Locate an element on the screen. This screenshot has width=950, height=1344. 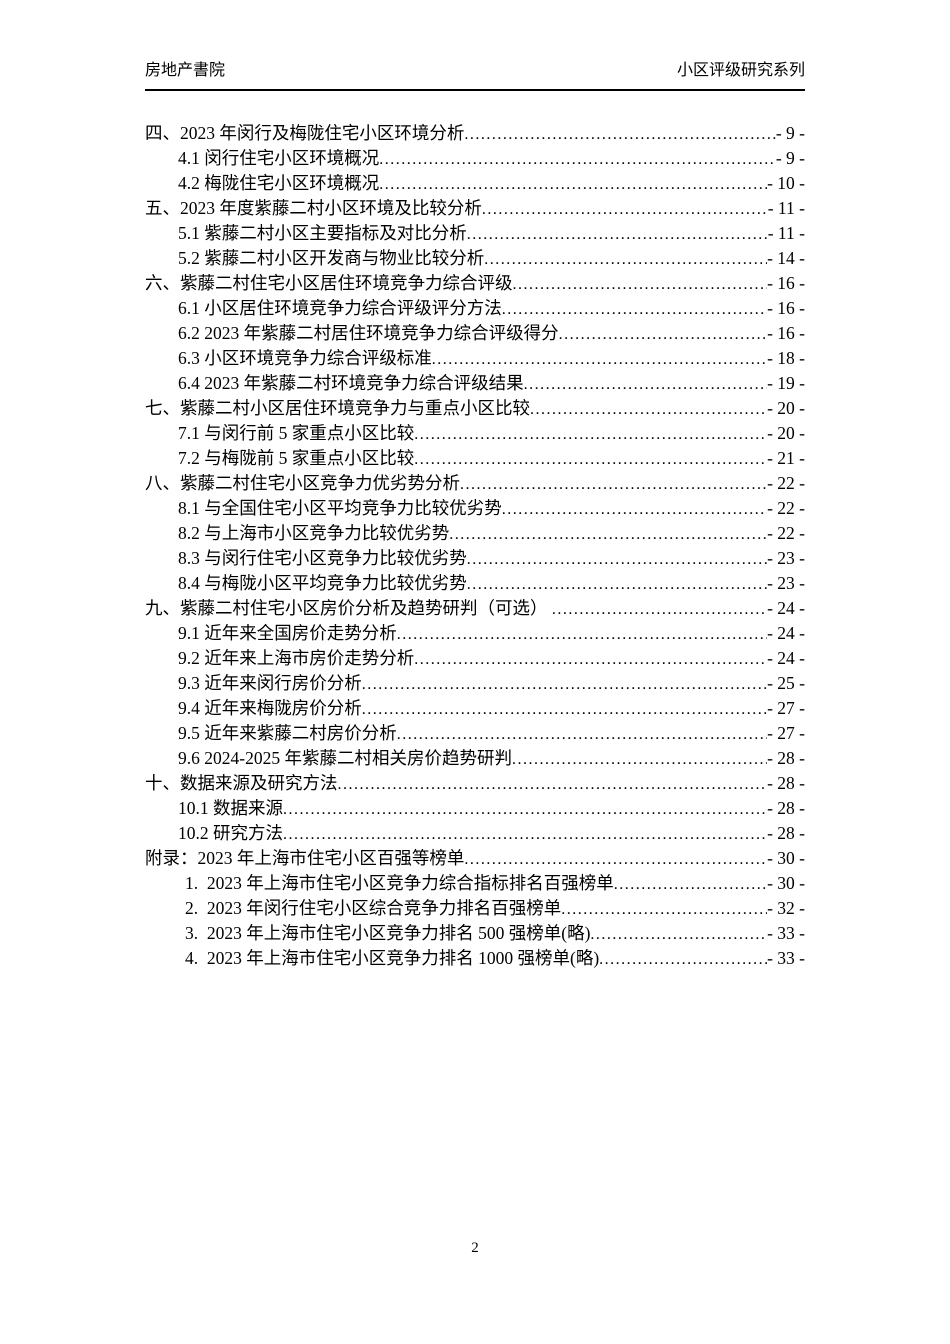
toc-entry-label: 4.1 闵行住宅小区环境概况 is located at coordinates (279, 158).